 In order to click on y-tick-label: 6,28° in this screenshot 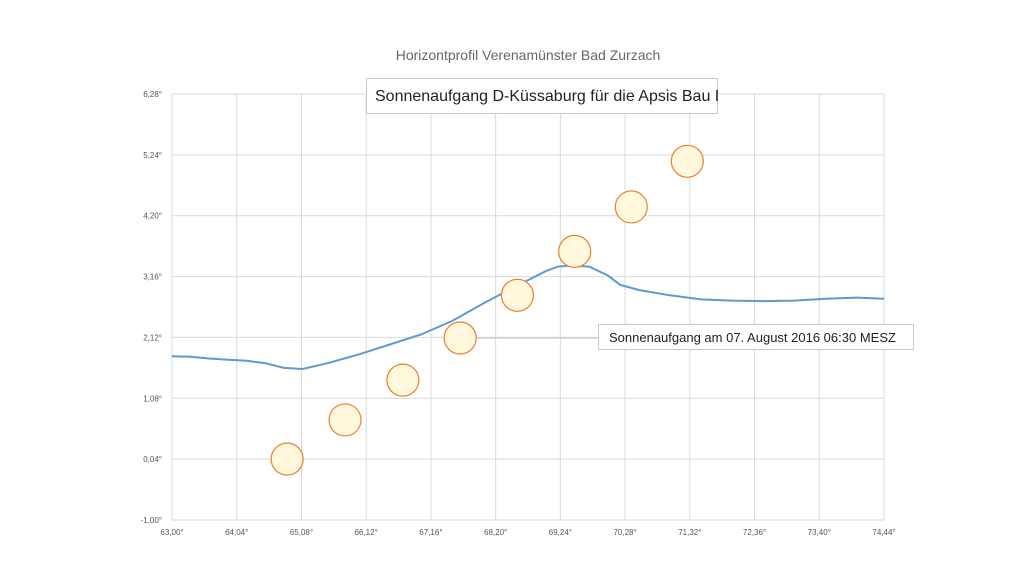, I will do `click(152, 94)`.